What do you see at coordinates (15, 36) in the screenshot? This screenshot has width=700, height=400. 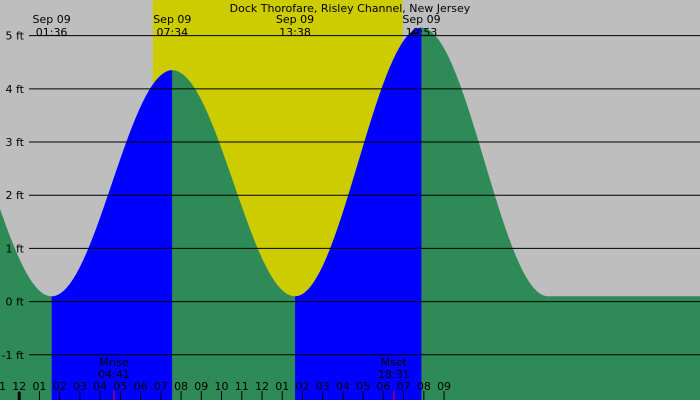 I see `y-tick-label: 5 ft` at bounding box center [15, 36].